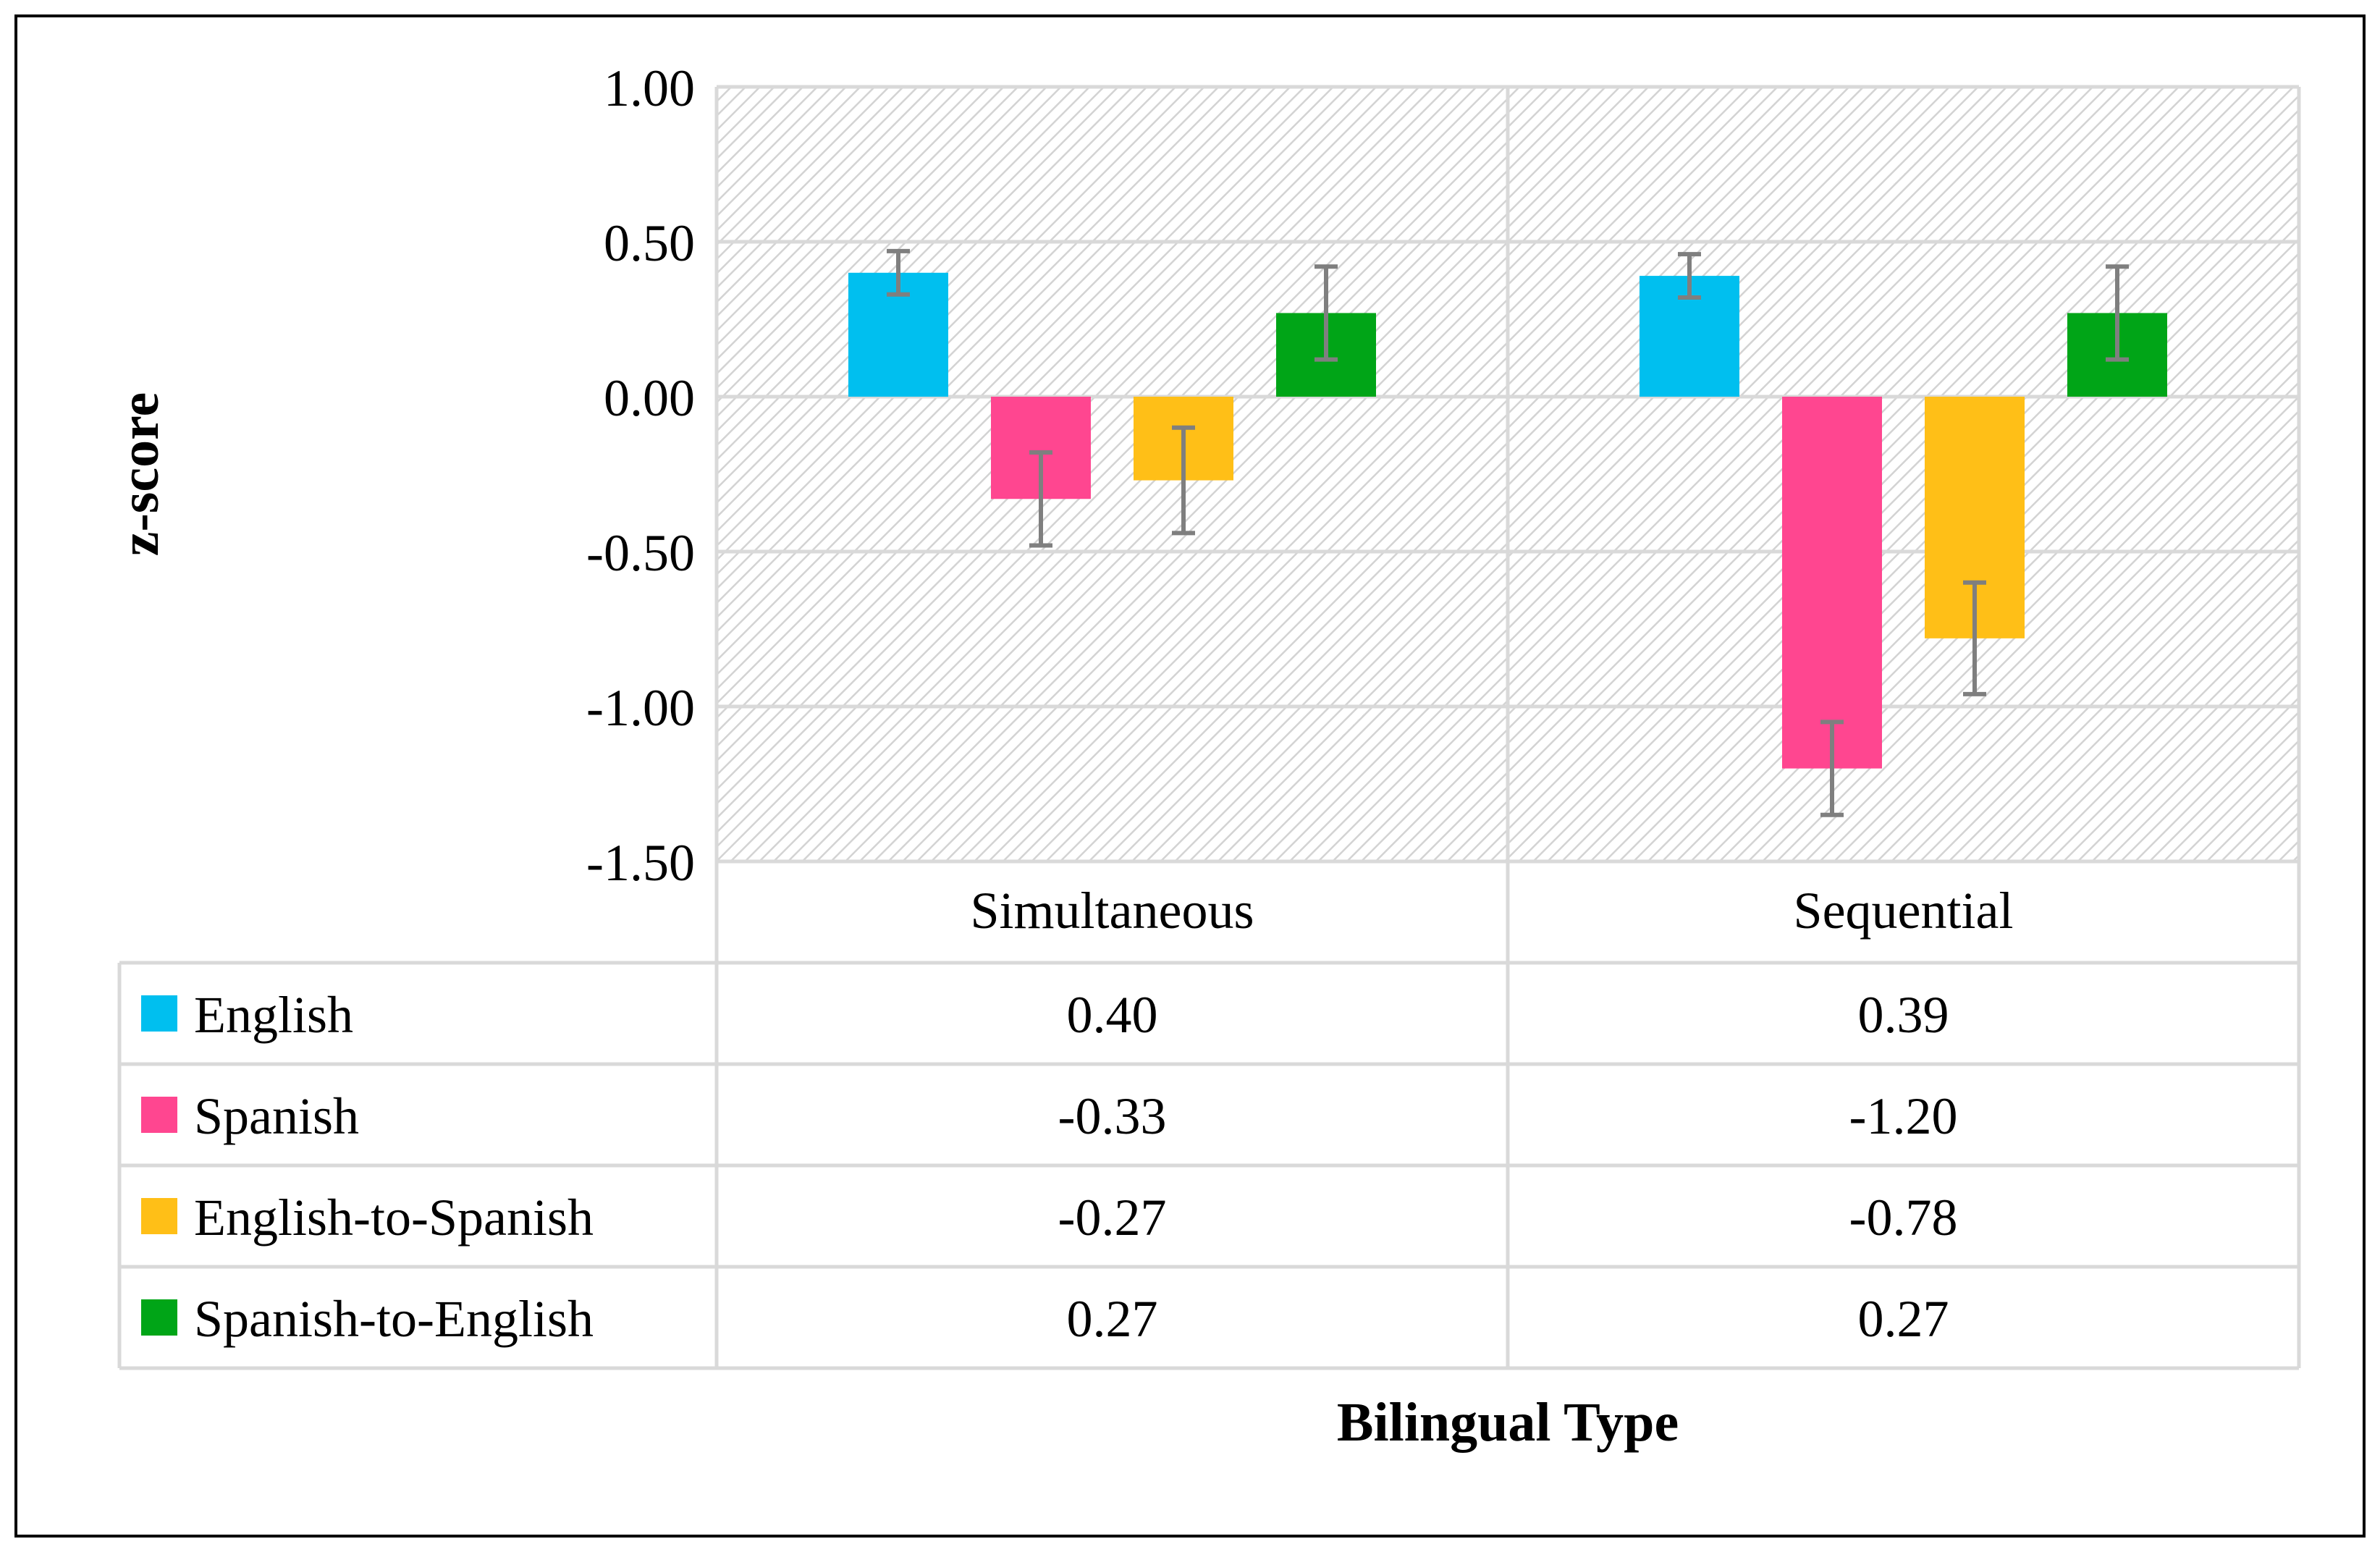 Image resolution: width=2380 pixels, height=1552 pixels. What do you see at coordinates (394, 1319) in the screenshot?
I see `legend-label: Spanish-to-English` at bounding box center [394, 1319].